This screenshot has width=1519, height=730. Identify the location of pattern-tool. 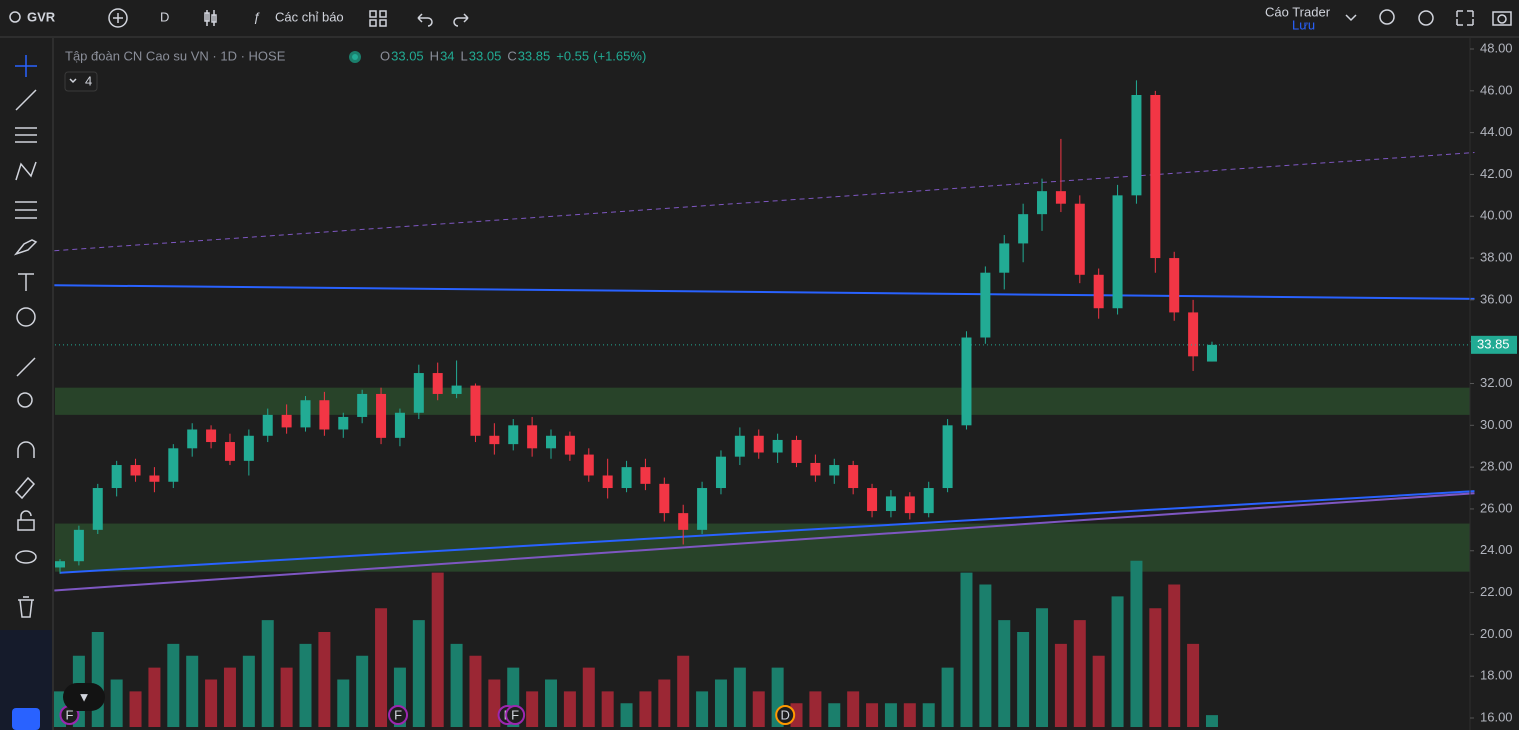
(26, 171).